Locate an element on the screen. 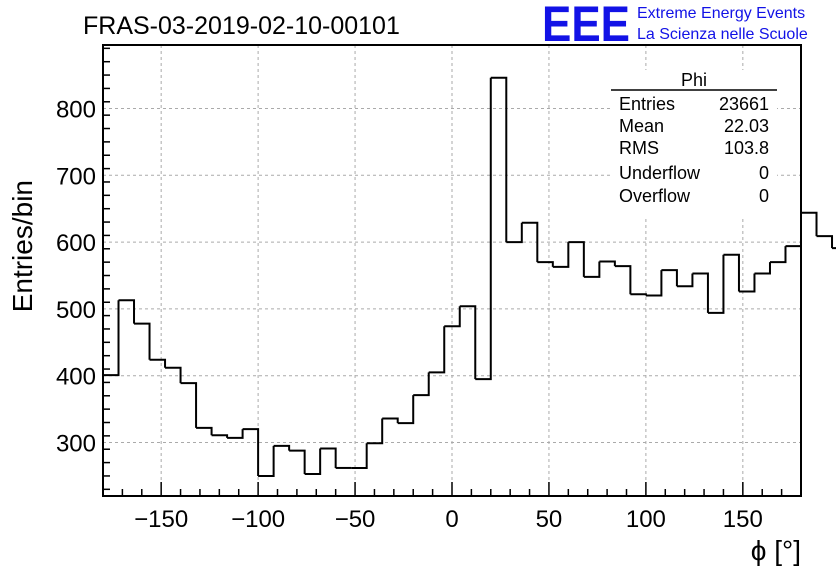 Image resolution: width=836 pixels, height=572 pixels. y-tick-label: 400 is located at coordinates (76, 377).